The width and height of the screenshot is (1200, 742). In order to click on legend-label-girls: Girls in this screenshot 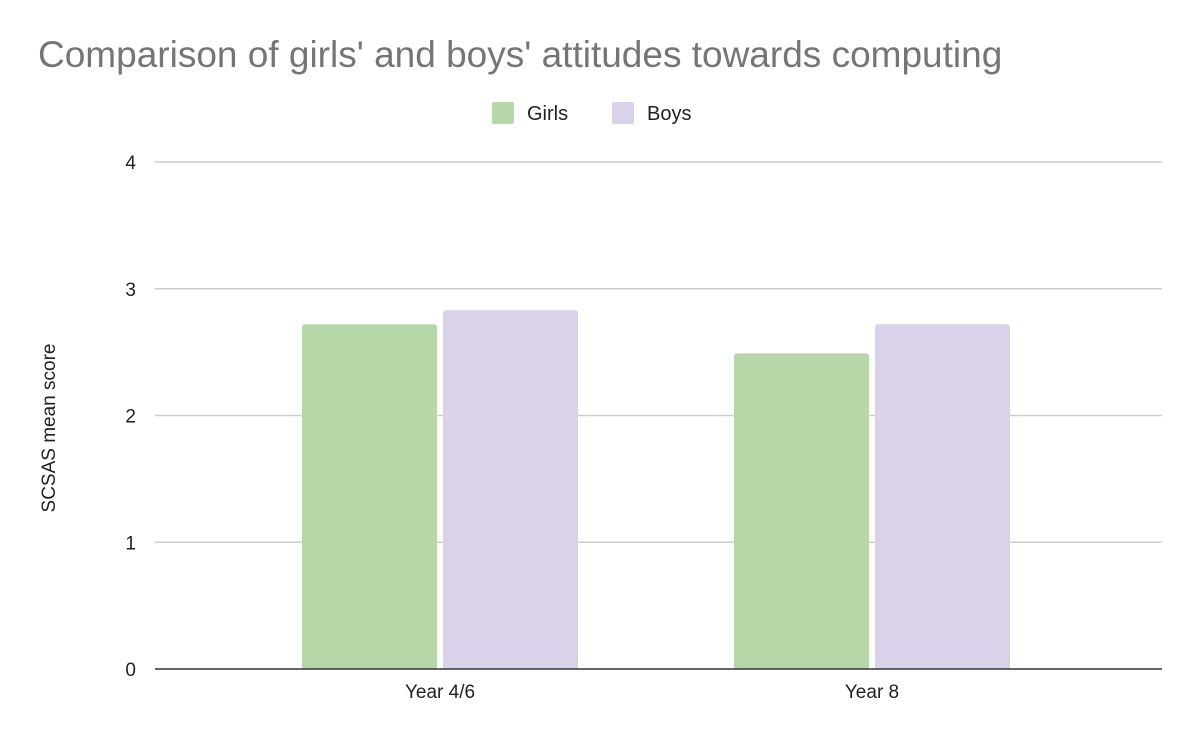, I will do `click(547, 114)`.